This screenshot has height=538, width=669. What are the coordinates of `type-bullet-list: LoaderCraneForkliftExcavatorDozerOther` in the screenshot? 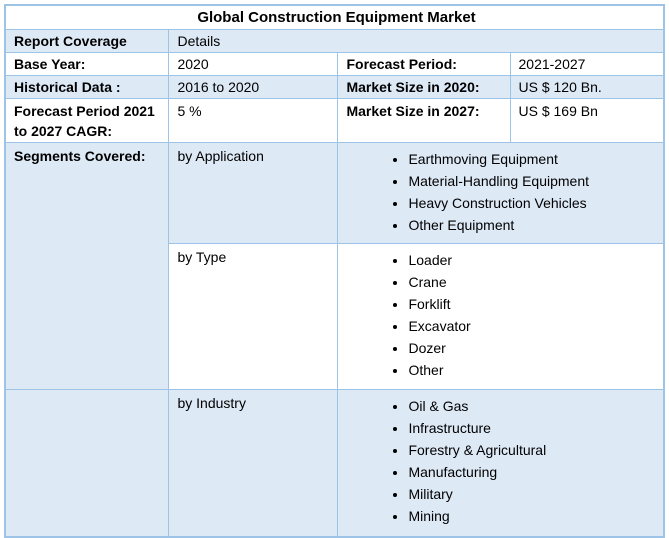 It's located at (502, 315).